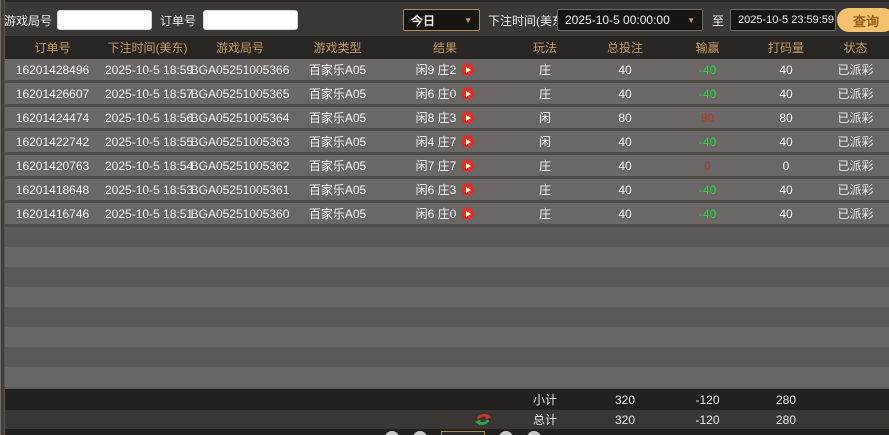 The image size is (889, 435). Describe the element at coordinates (707, 399) in the screenshot. I see `subtotal-win-loss: -120` at that location.